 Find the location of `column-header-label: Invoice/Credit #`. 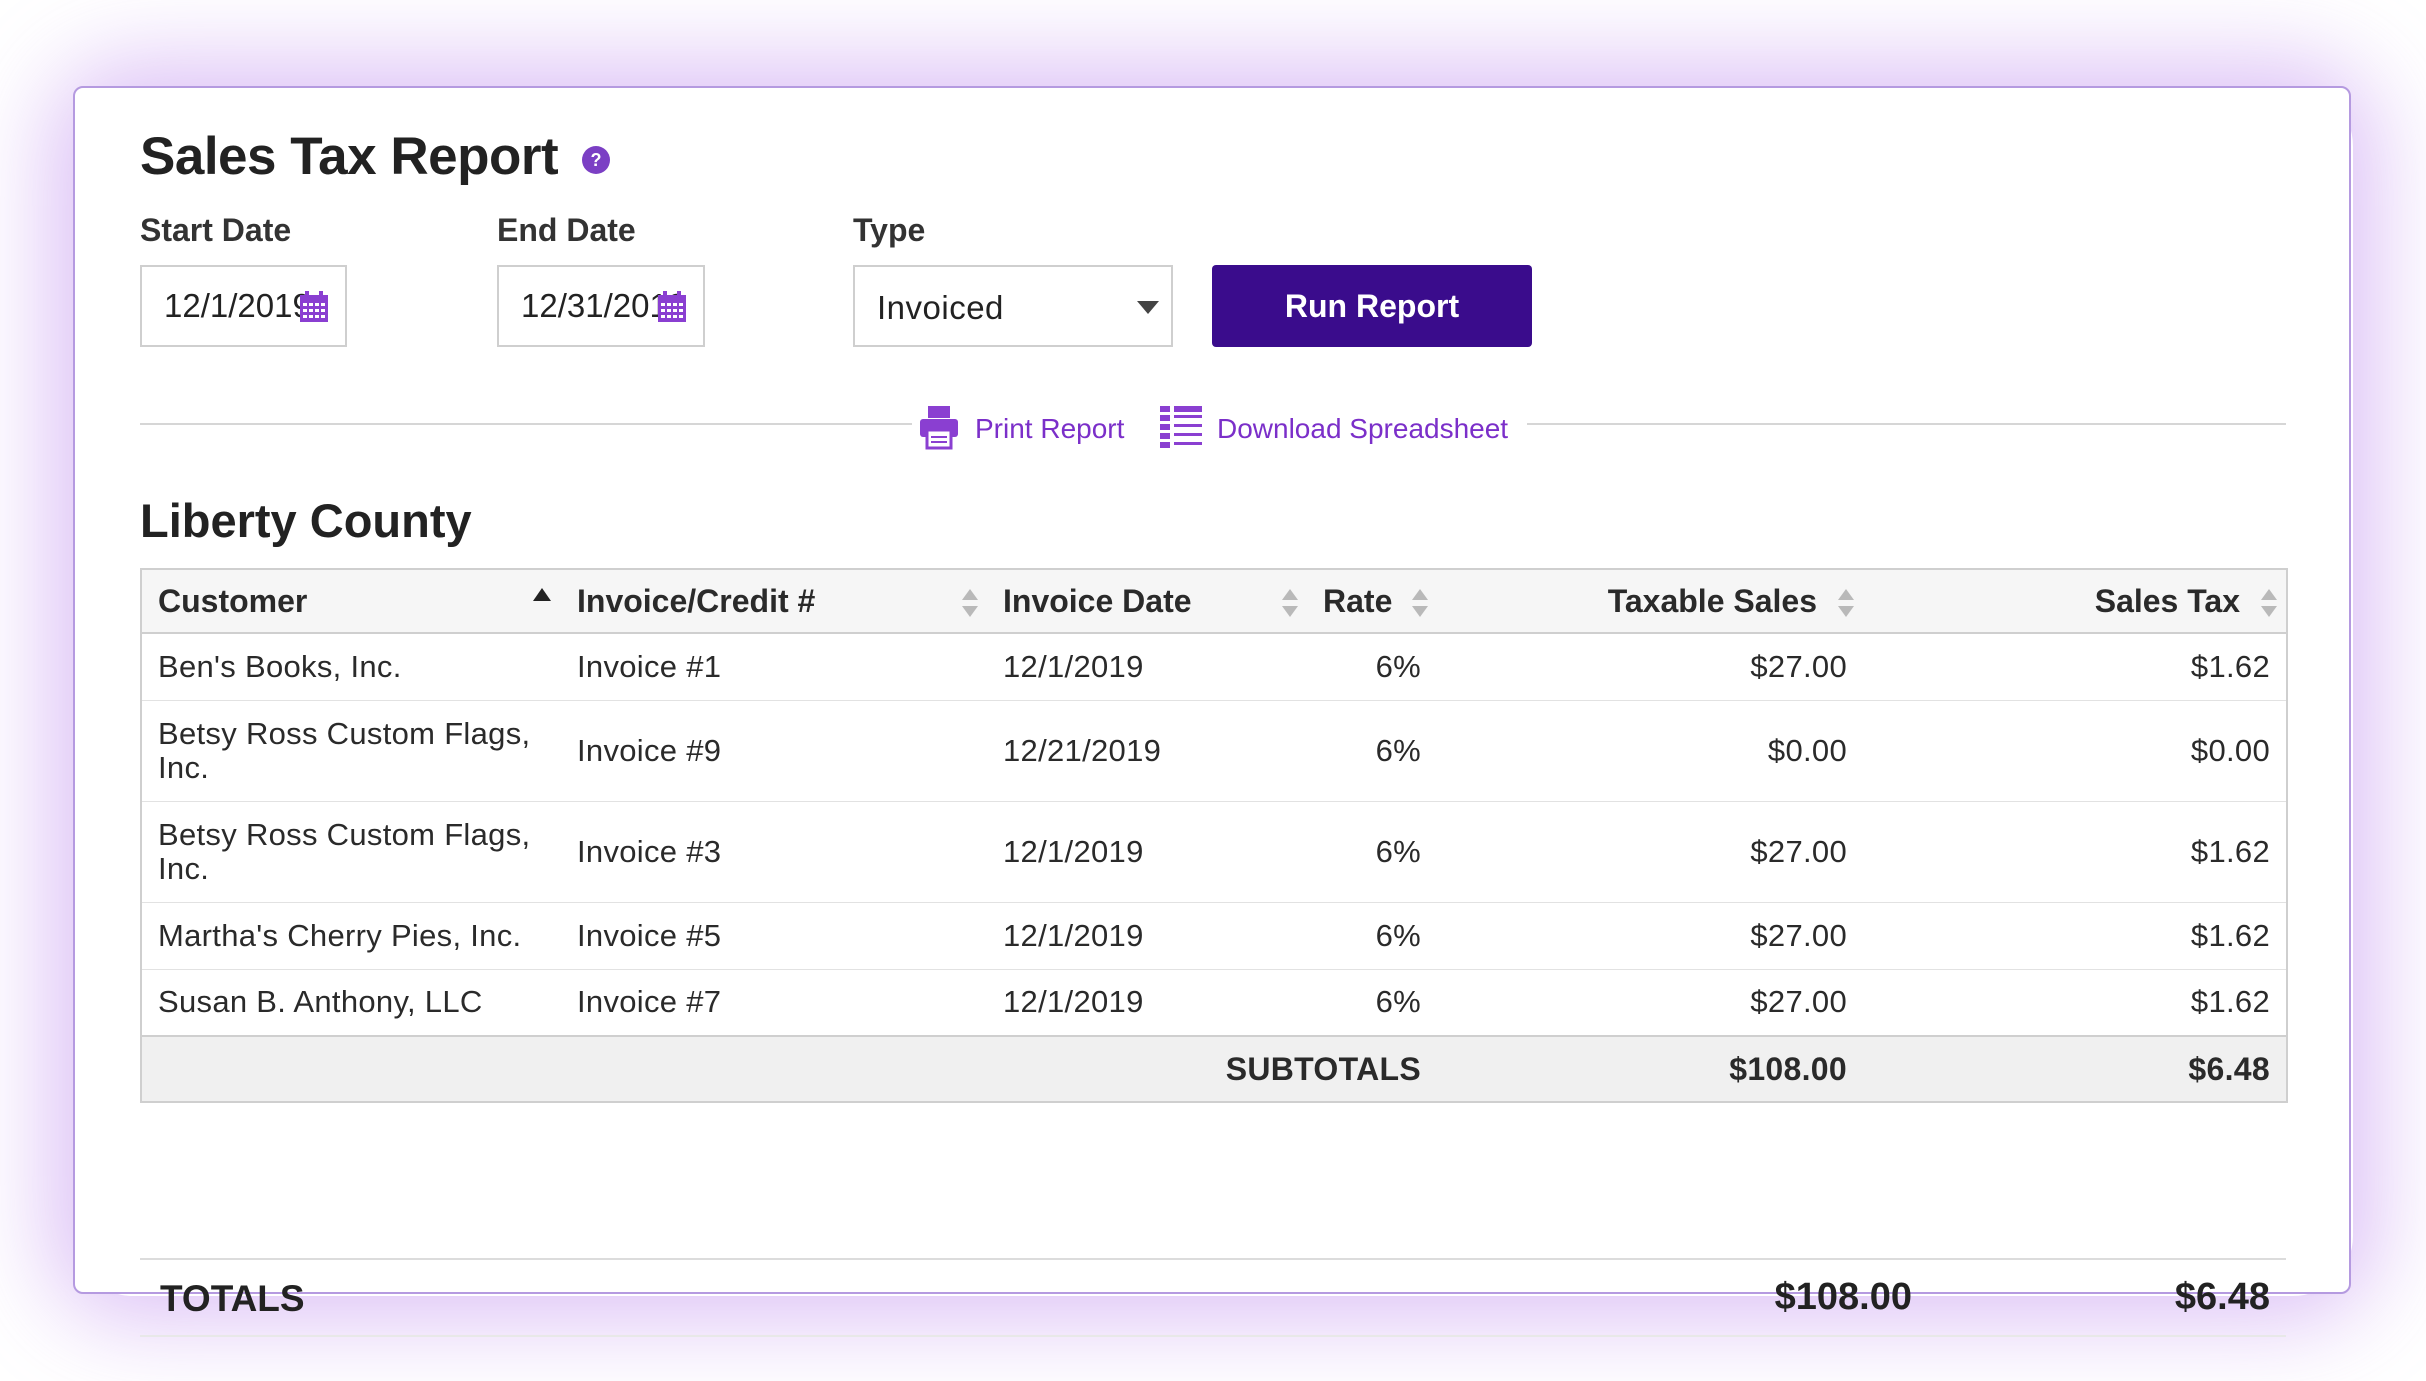

column-header-label: Invoice/Credit # is located at coordinates (696, 600).